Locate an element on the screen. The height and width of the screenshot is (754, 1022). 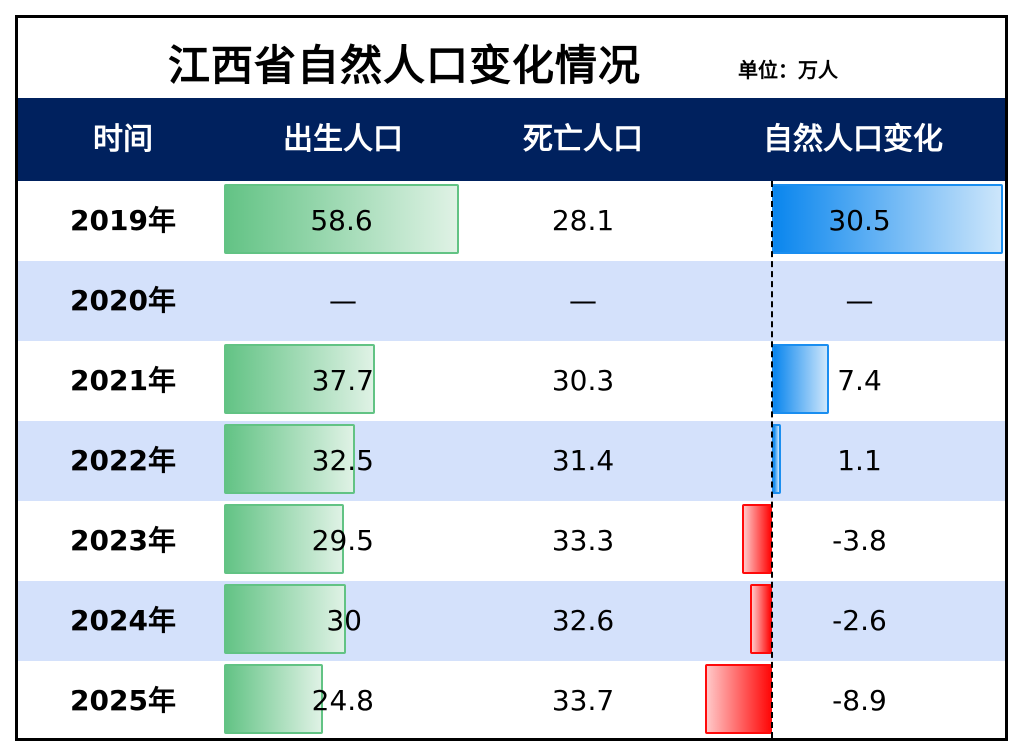
table-row: 2023年 29.5 33.3 -3.8 is located at coordinates (511, 541).